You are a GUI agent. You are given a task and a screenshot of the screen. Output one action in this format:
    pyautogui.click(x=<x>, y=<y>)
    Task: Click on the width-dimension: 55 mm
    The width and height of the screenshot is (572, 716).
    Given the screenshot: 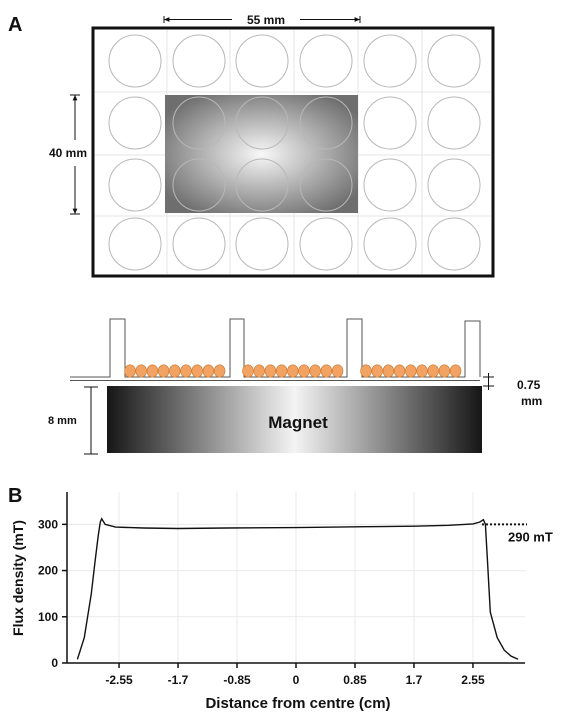 What is the action you would take?
    pyautogui.click(x=262, y=20)
    